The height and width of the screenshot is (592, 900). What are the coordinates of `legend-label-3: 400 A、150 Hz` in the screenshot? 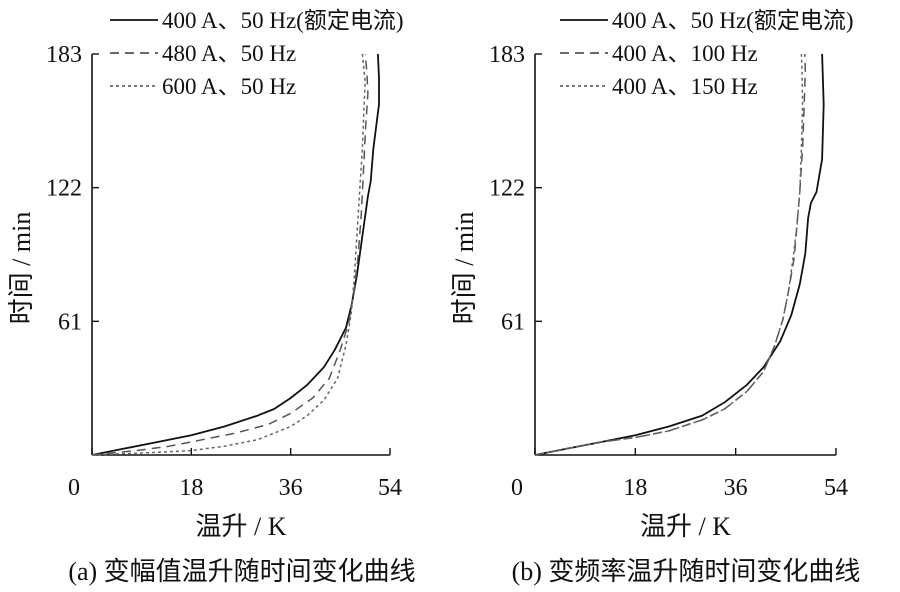 It's located at (685, 86).